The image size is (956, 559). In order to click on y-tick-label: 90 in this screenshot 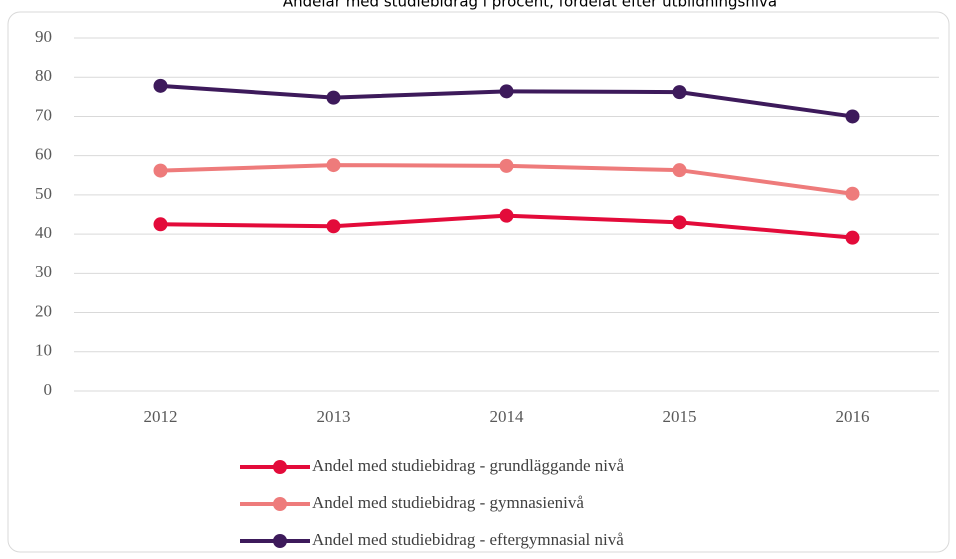, I will do `click(43, 36)`.